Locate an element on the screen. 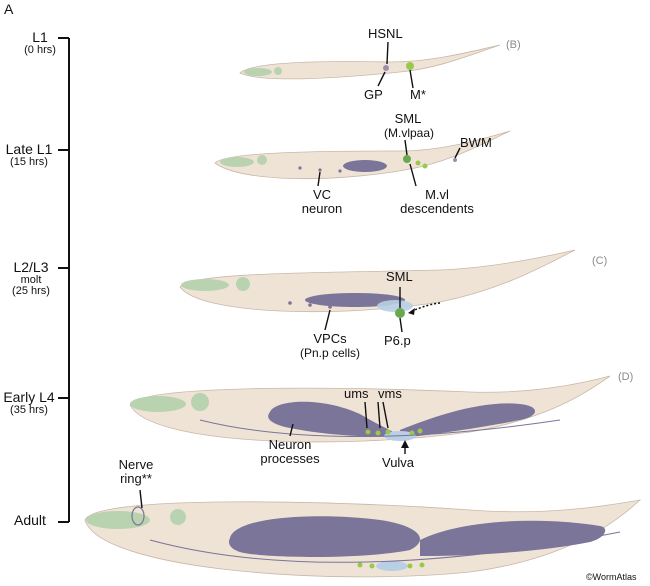 This screenshot has width=650, height=586. label-sml-line2: (M.vlpaa) is located at coordinates (409, 132).